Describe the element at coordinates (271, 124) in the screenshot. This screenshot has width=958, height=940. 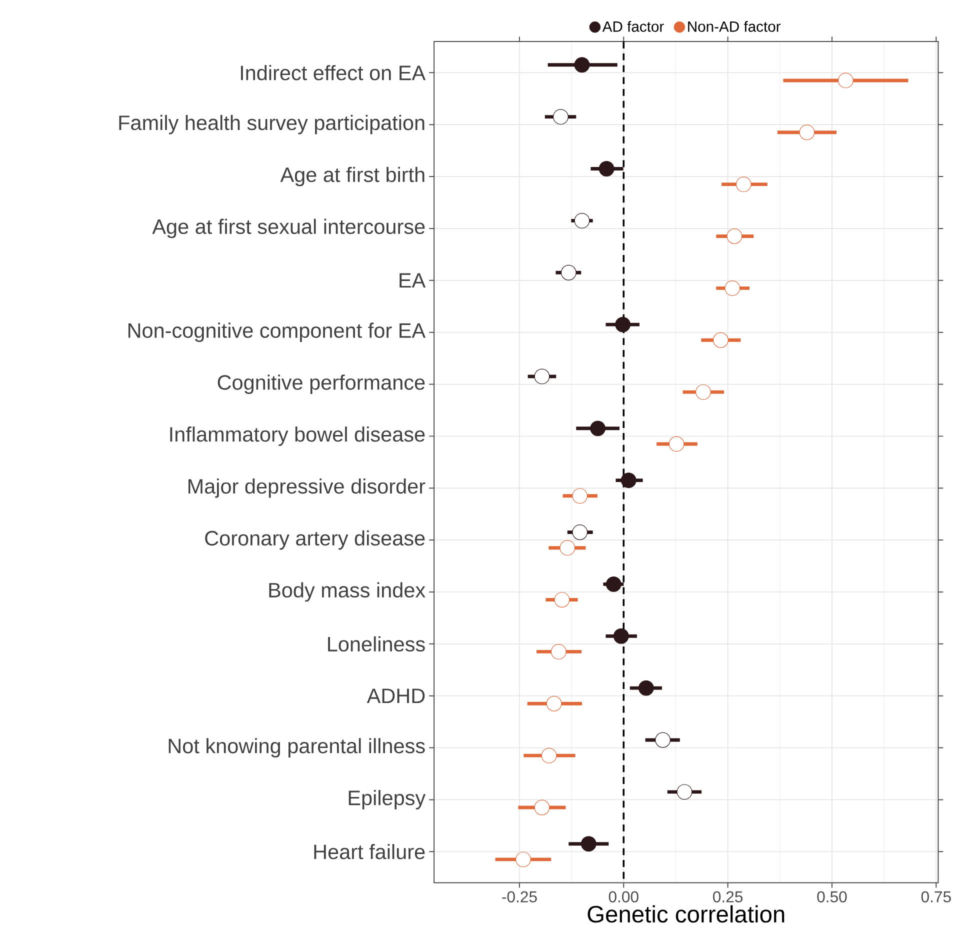
I see `y-tick-label: Family health survey participation` at that location.